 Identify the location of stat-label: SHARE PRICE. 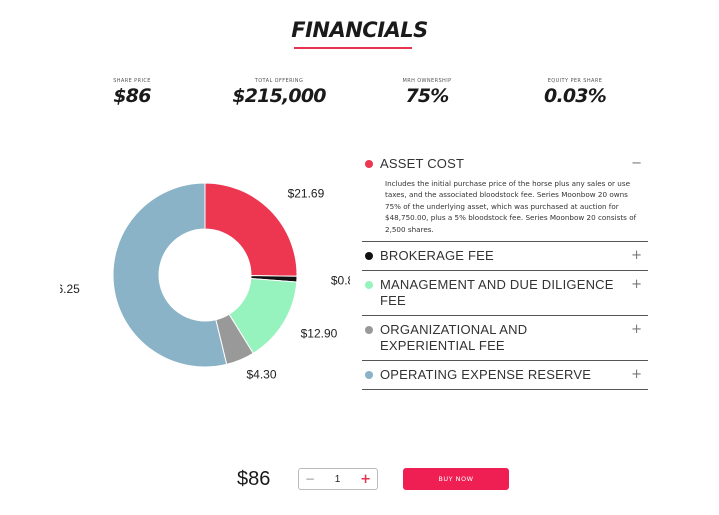
(132, 81).